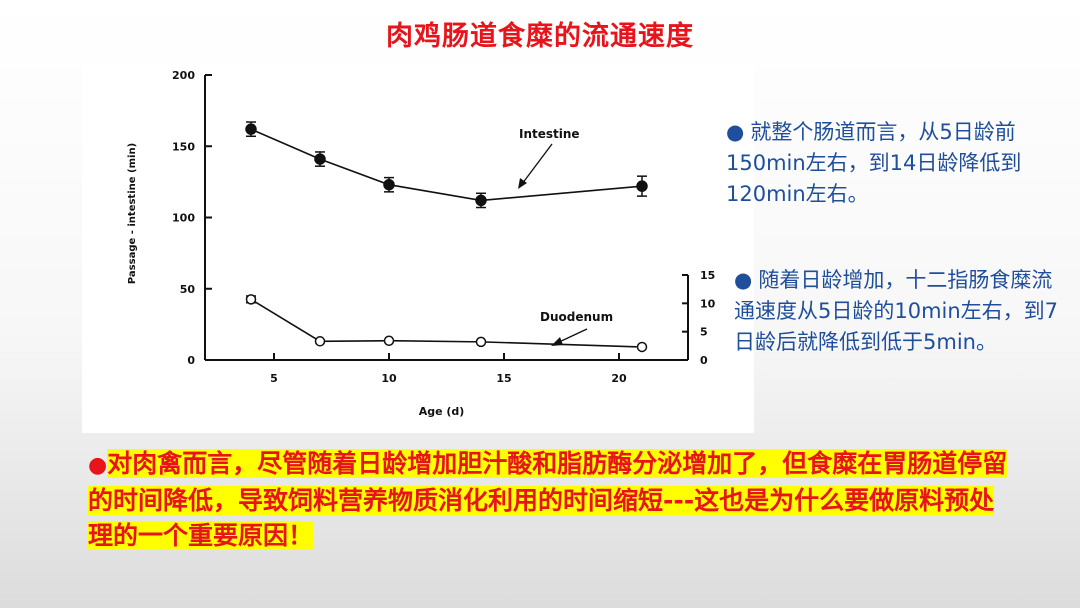 This screenshot has height=608, width=1080. I want to click on x-tick-label: 10, so click(389, 378).